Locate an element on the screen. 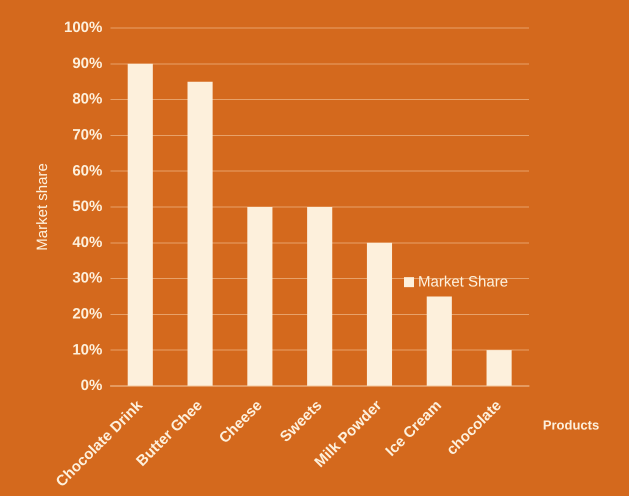 The width and height of the screenshot is (629, 496). y-tick-label: 30% is located at coordinates (87, 278).